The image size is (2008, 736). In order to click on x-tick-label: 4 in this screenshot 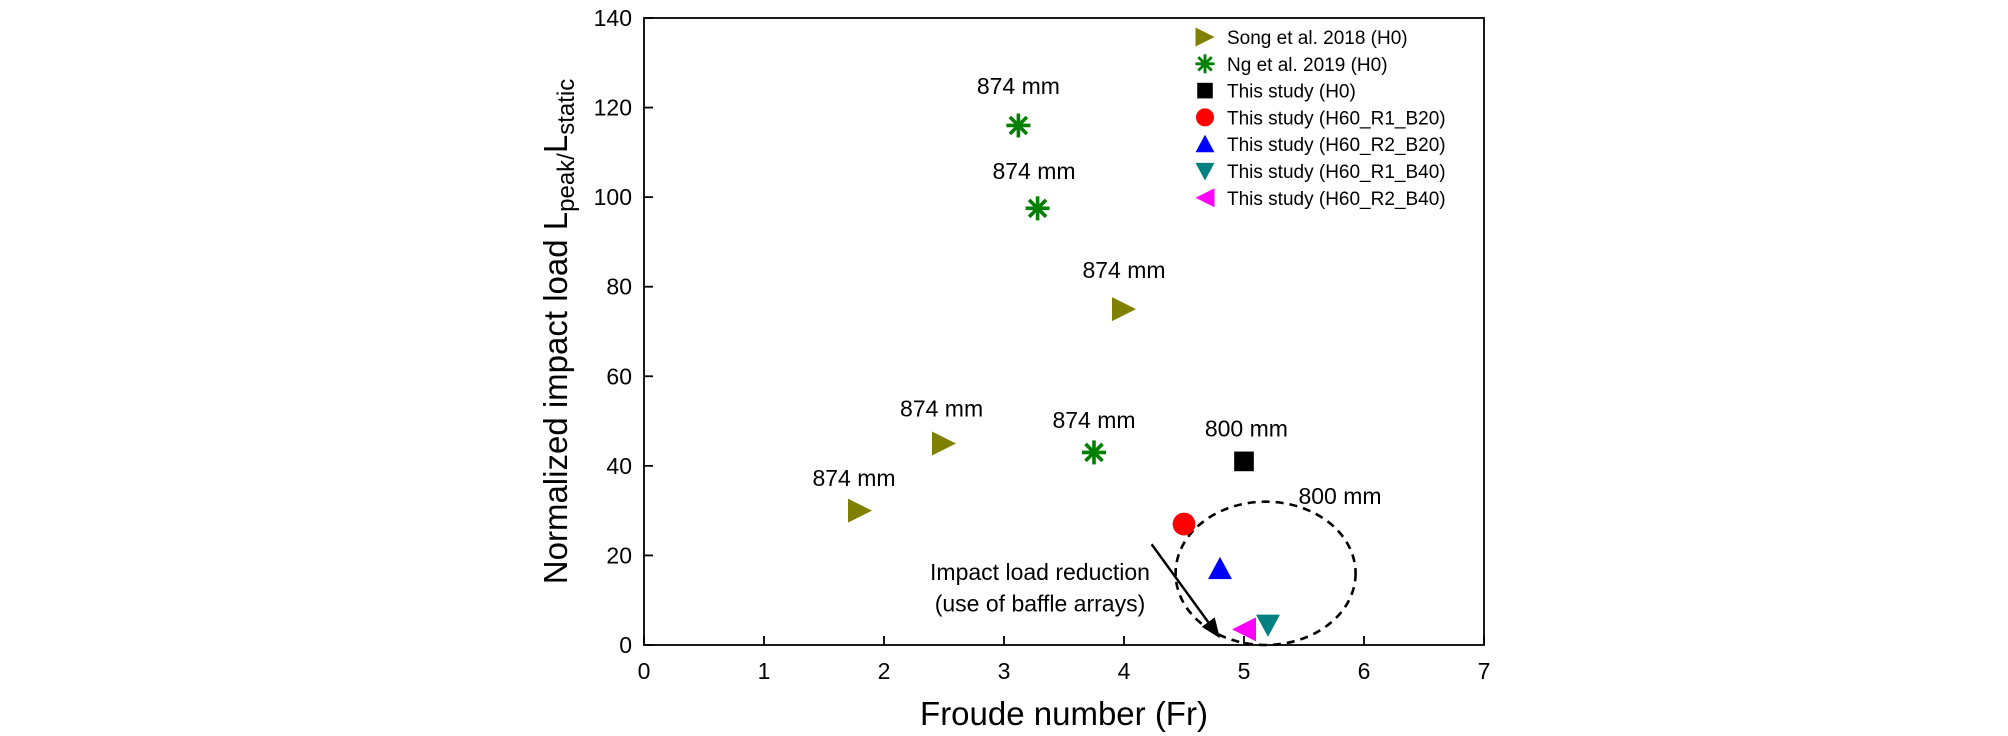, I will do `click(1124, 671)`.